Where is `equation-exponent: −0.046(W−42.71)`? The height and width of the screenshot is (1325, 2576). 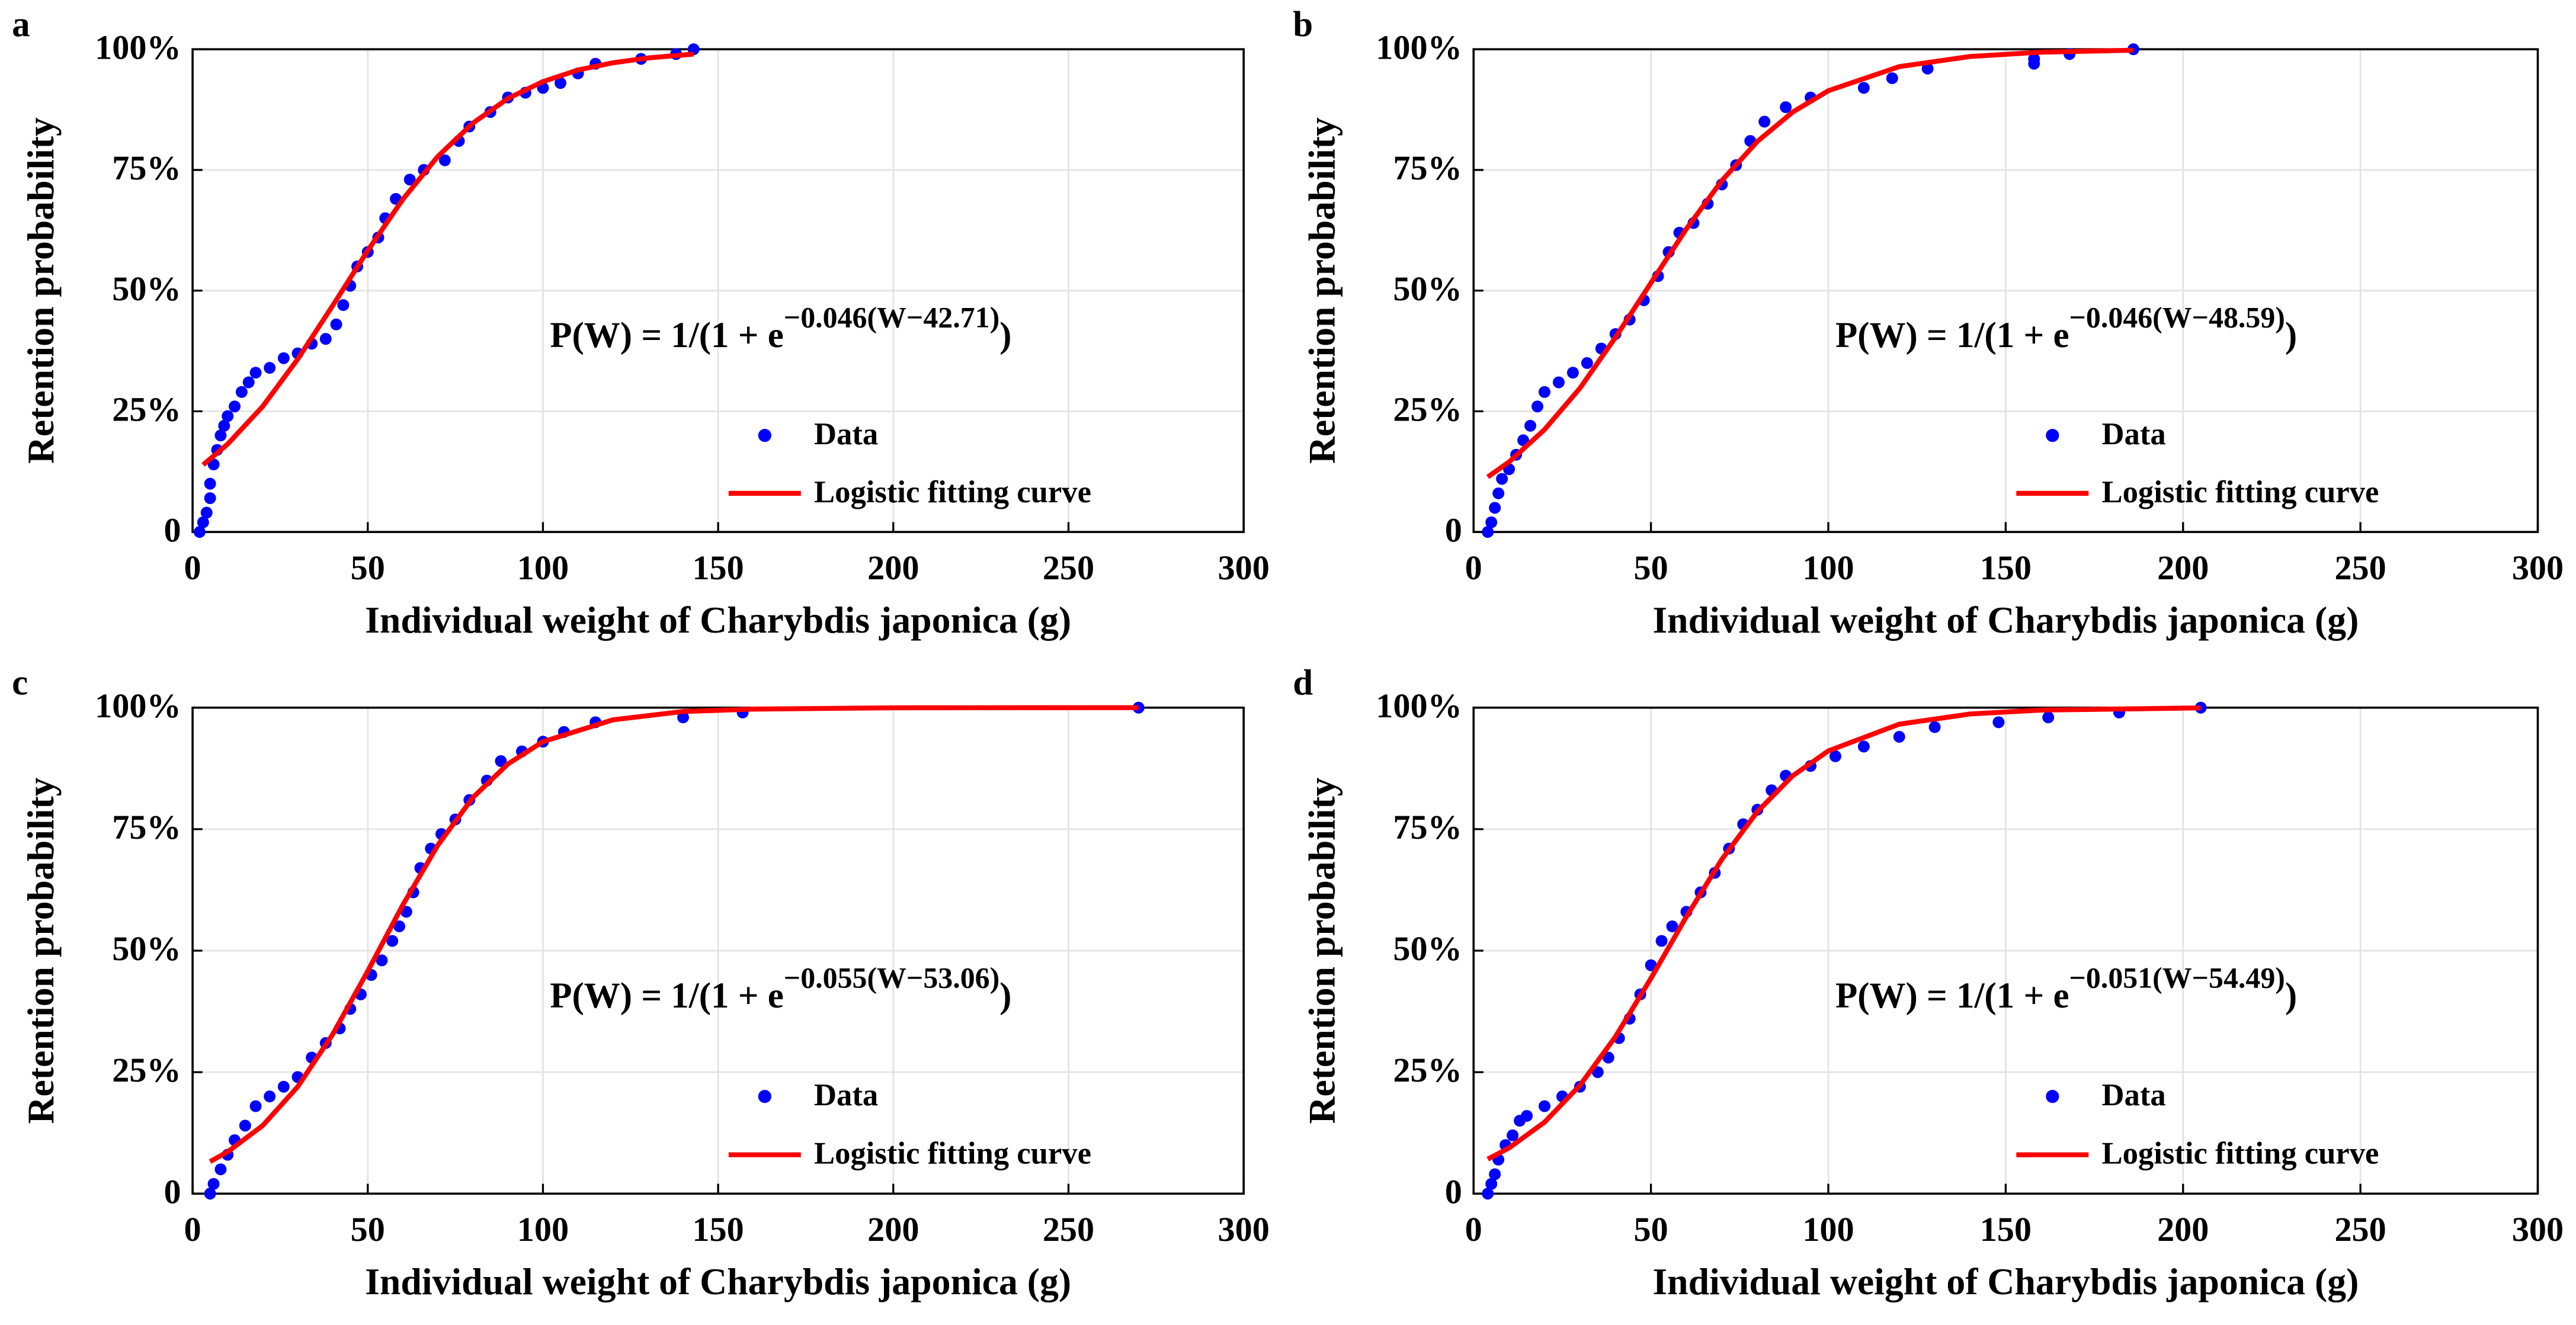
equation-exponent: −0.046(W−42.71) is located at coordinates (892, 317).